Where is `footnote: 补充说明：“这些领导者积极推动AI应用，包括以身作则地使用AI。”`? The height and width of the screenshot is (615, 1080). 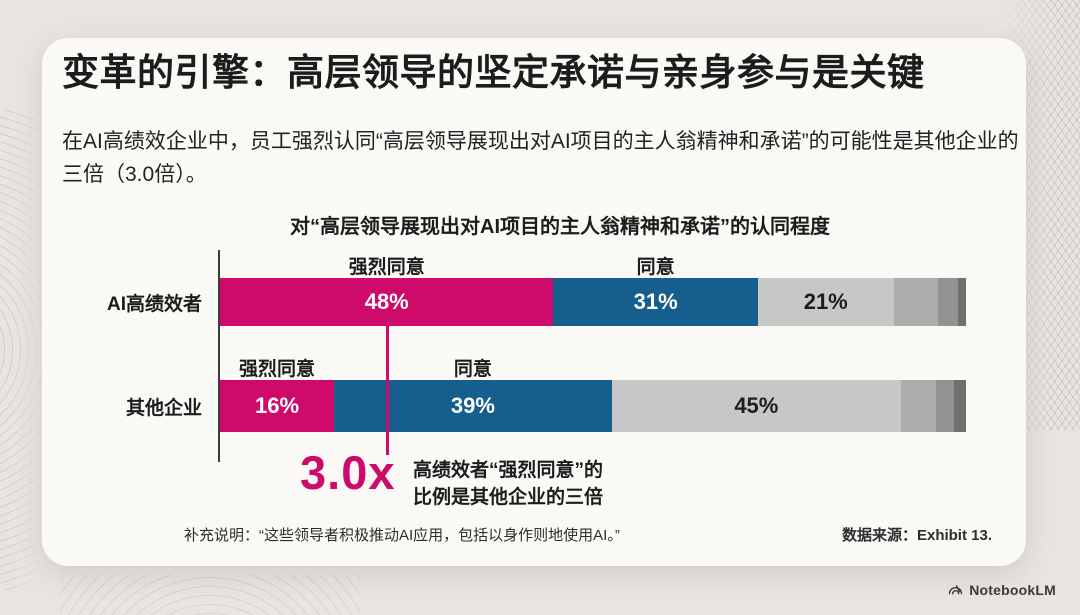 footnote: 补充说明：“这些领导者积极推动AI应用，包括以身作则地使用AI。” is located at coordinates (402, 535).